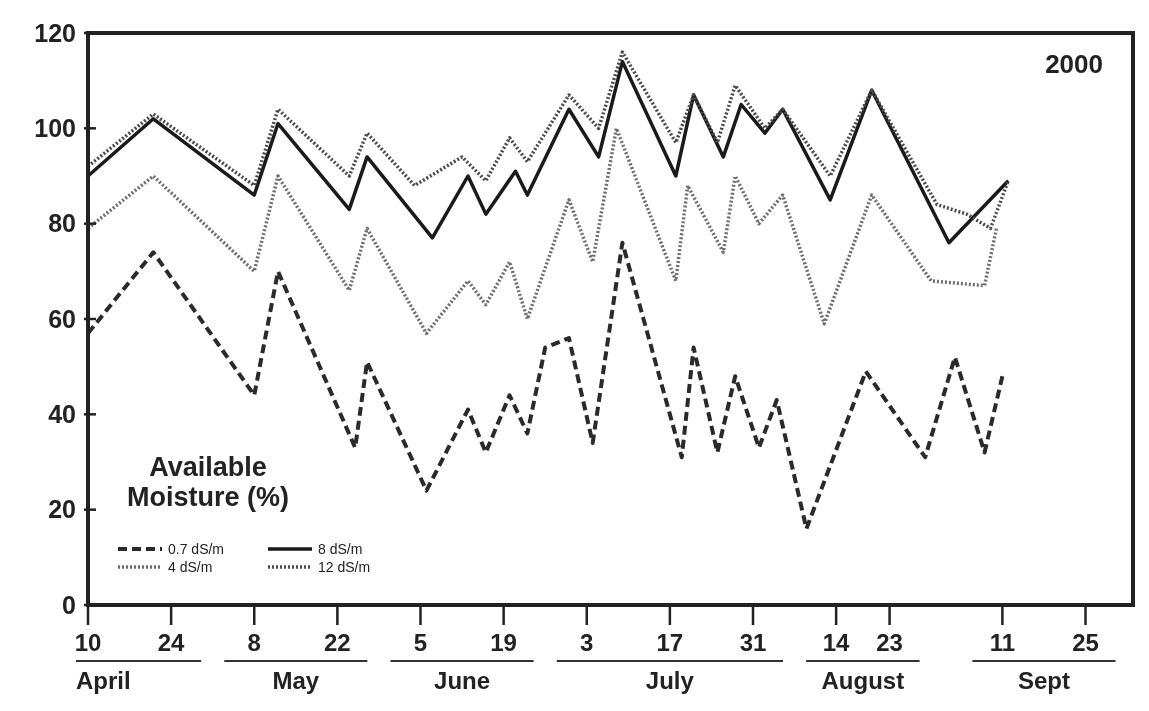  I want to click on legend-label: 0.7 dS/m, so click(196, 548).